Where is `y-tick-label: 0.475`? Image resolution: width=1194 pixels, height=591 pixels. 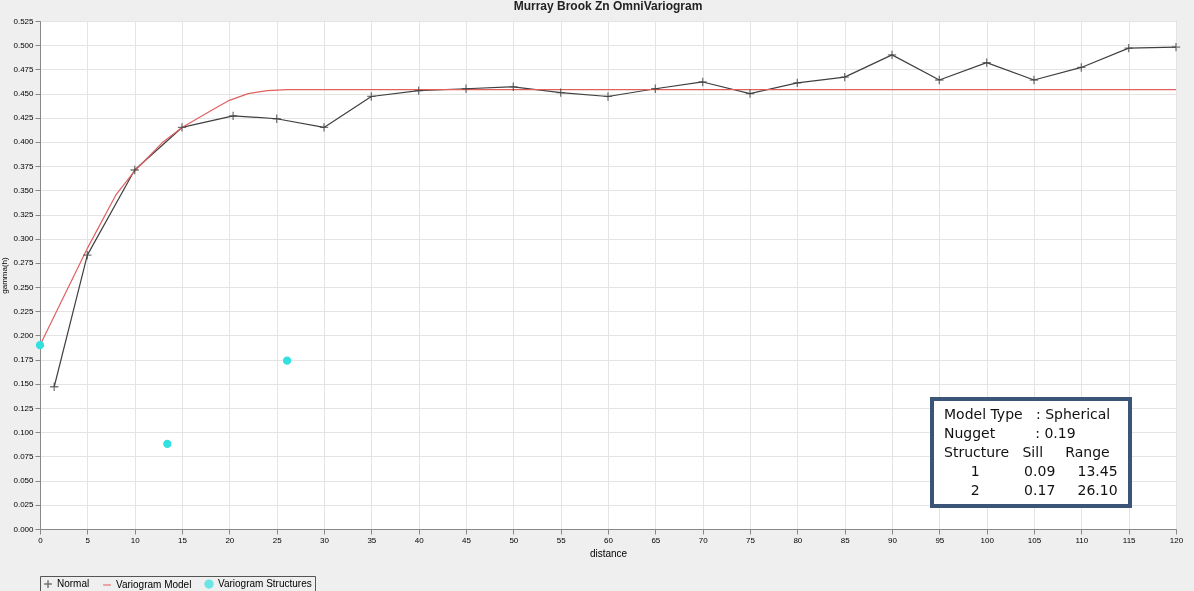
y-tick-label: 0.475 is located at coordinates (24, 69).